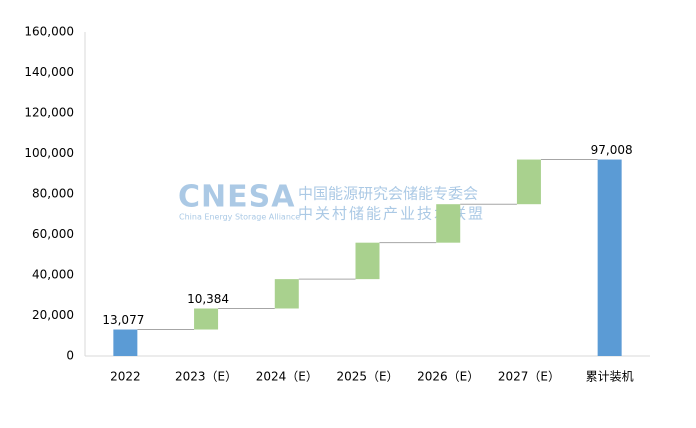  Describe the element at coordinates (367, 377) in the screenshot. I see `x-tick-label: 2025（E）` at that location.